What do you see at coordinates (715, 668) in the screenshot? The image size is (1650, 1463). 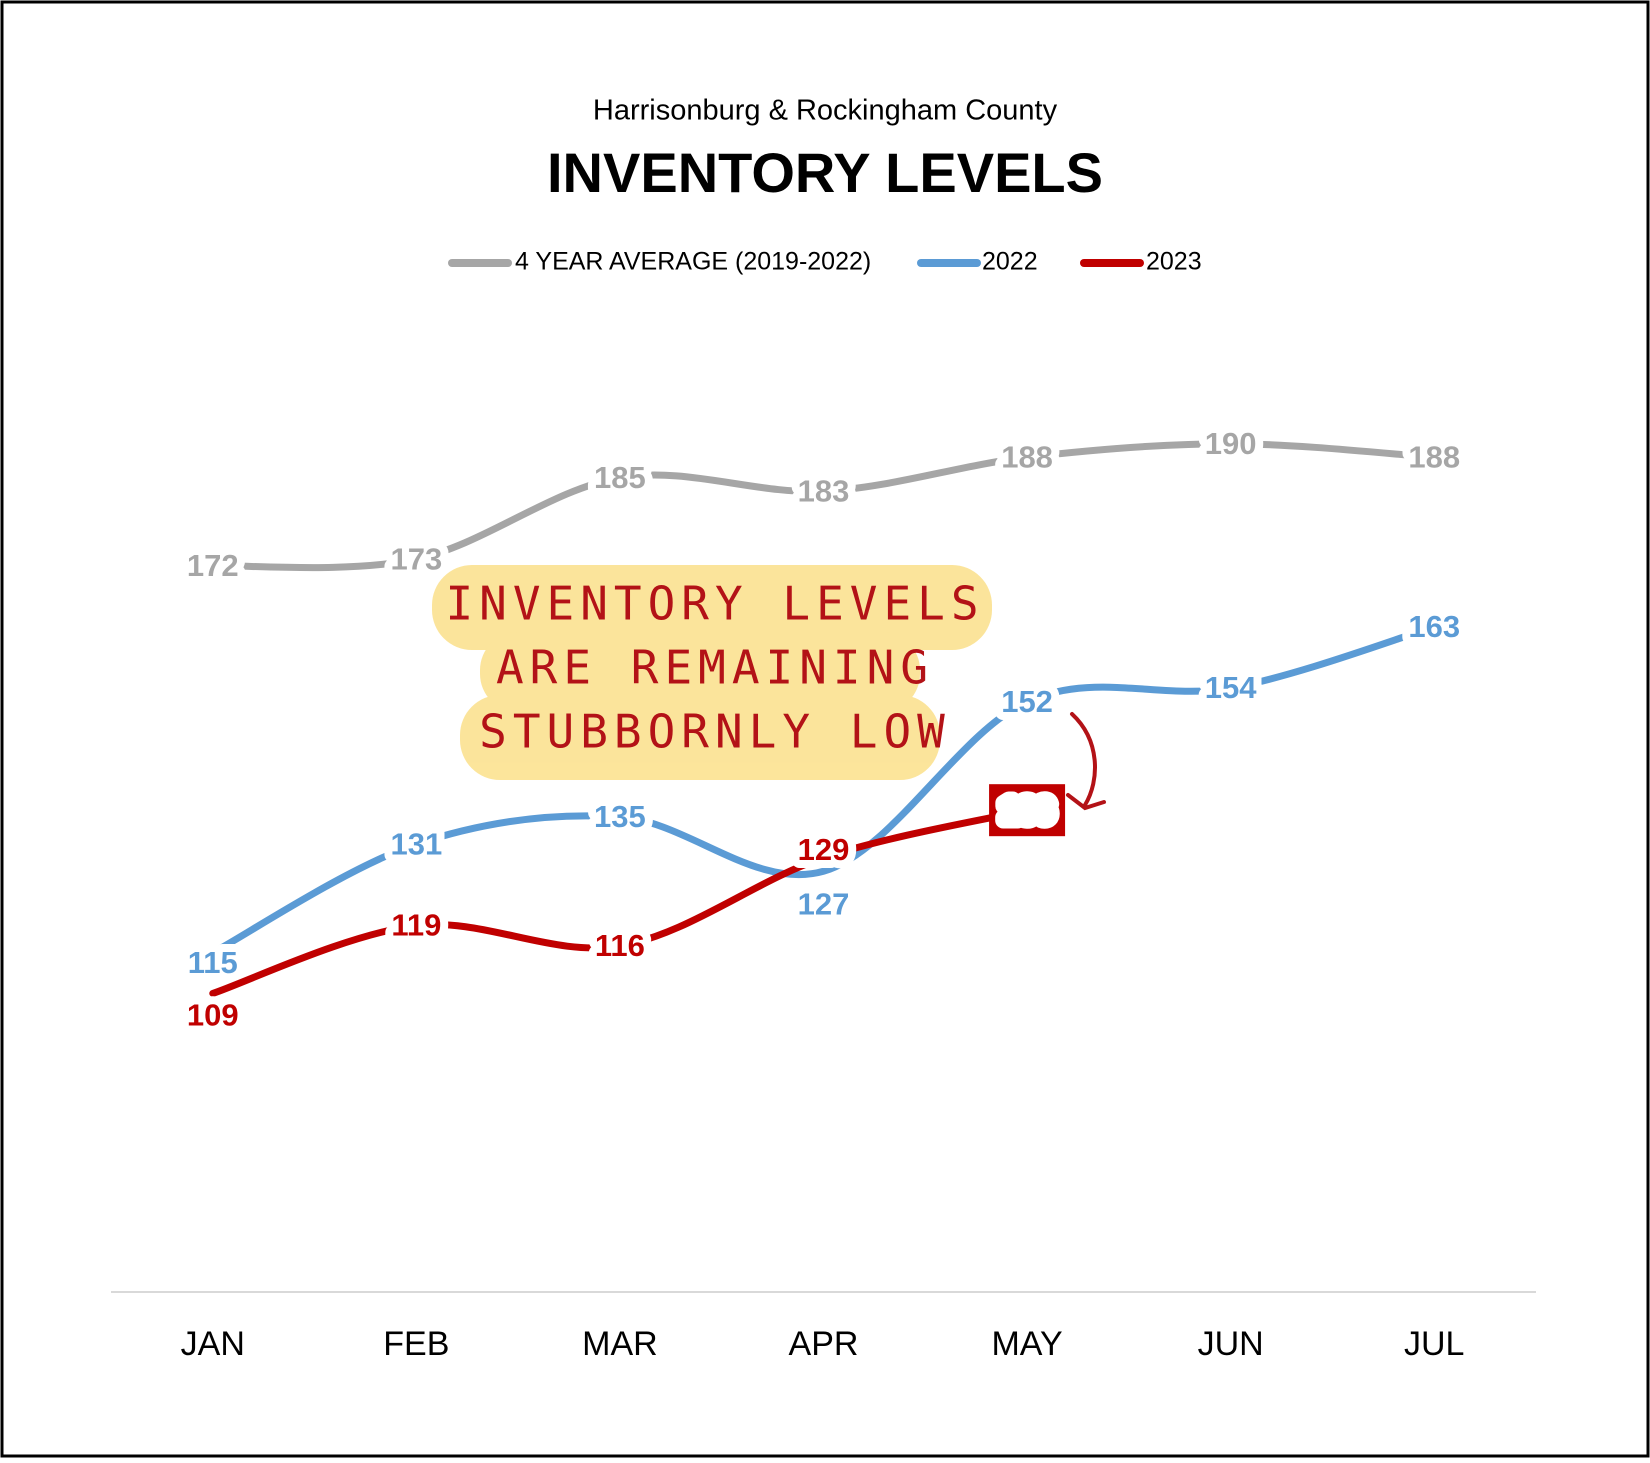 I see `annotation-text: ARE REMAINING` at bounding box center [715, 668].